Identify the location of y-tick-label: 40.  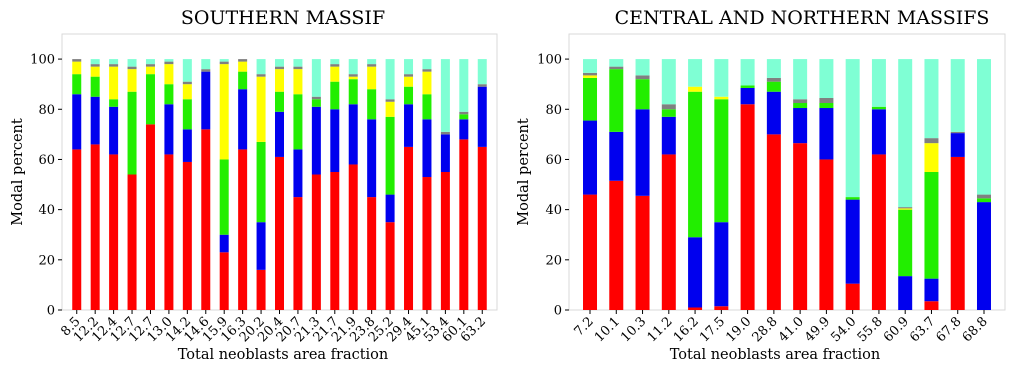
(553, 210).